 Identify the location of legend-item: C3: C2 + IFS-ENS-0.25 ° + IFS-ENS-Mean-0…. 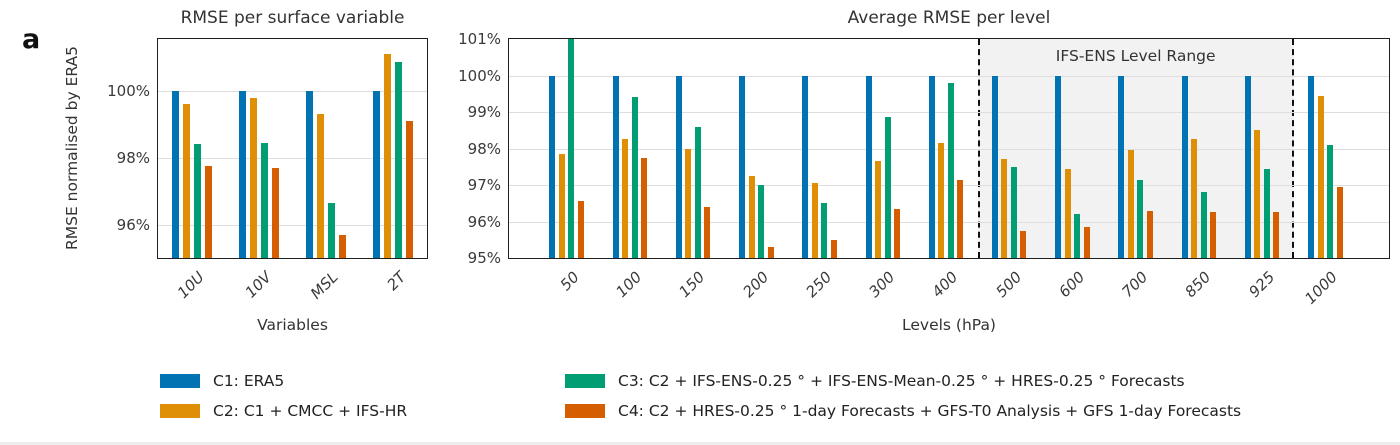
(903, 381).